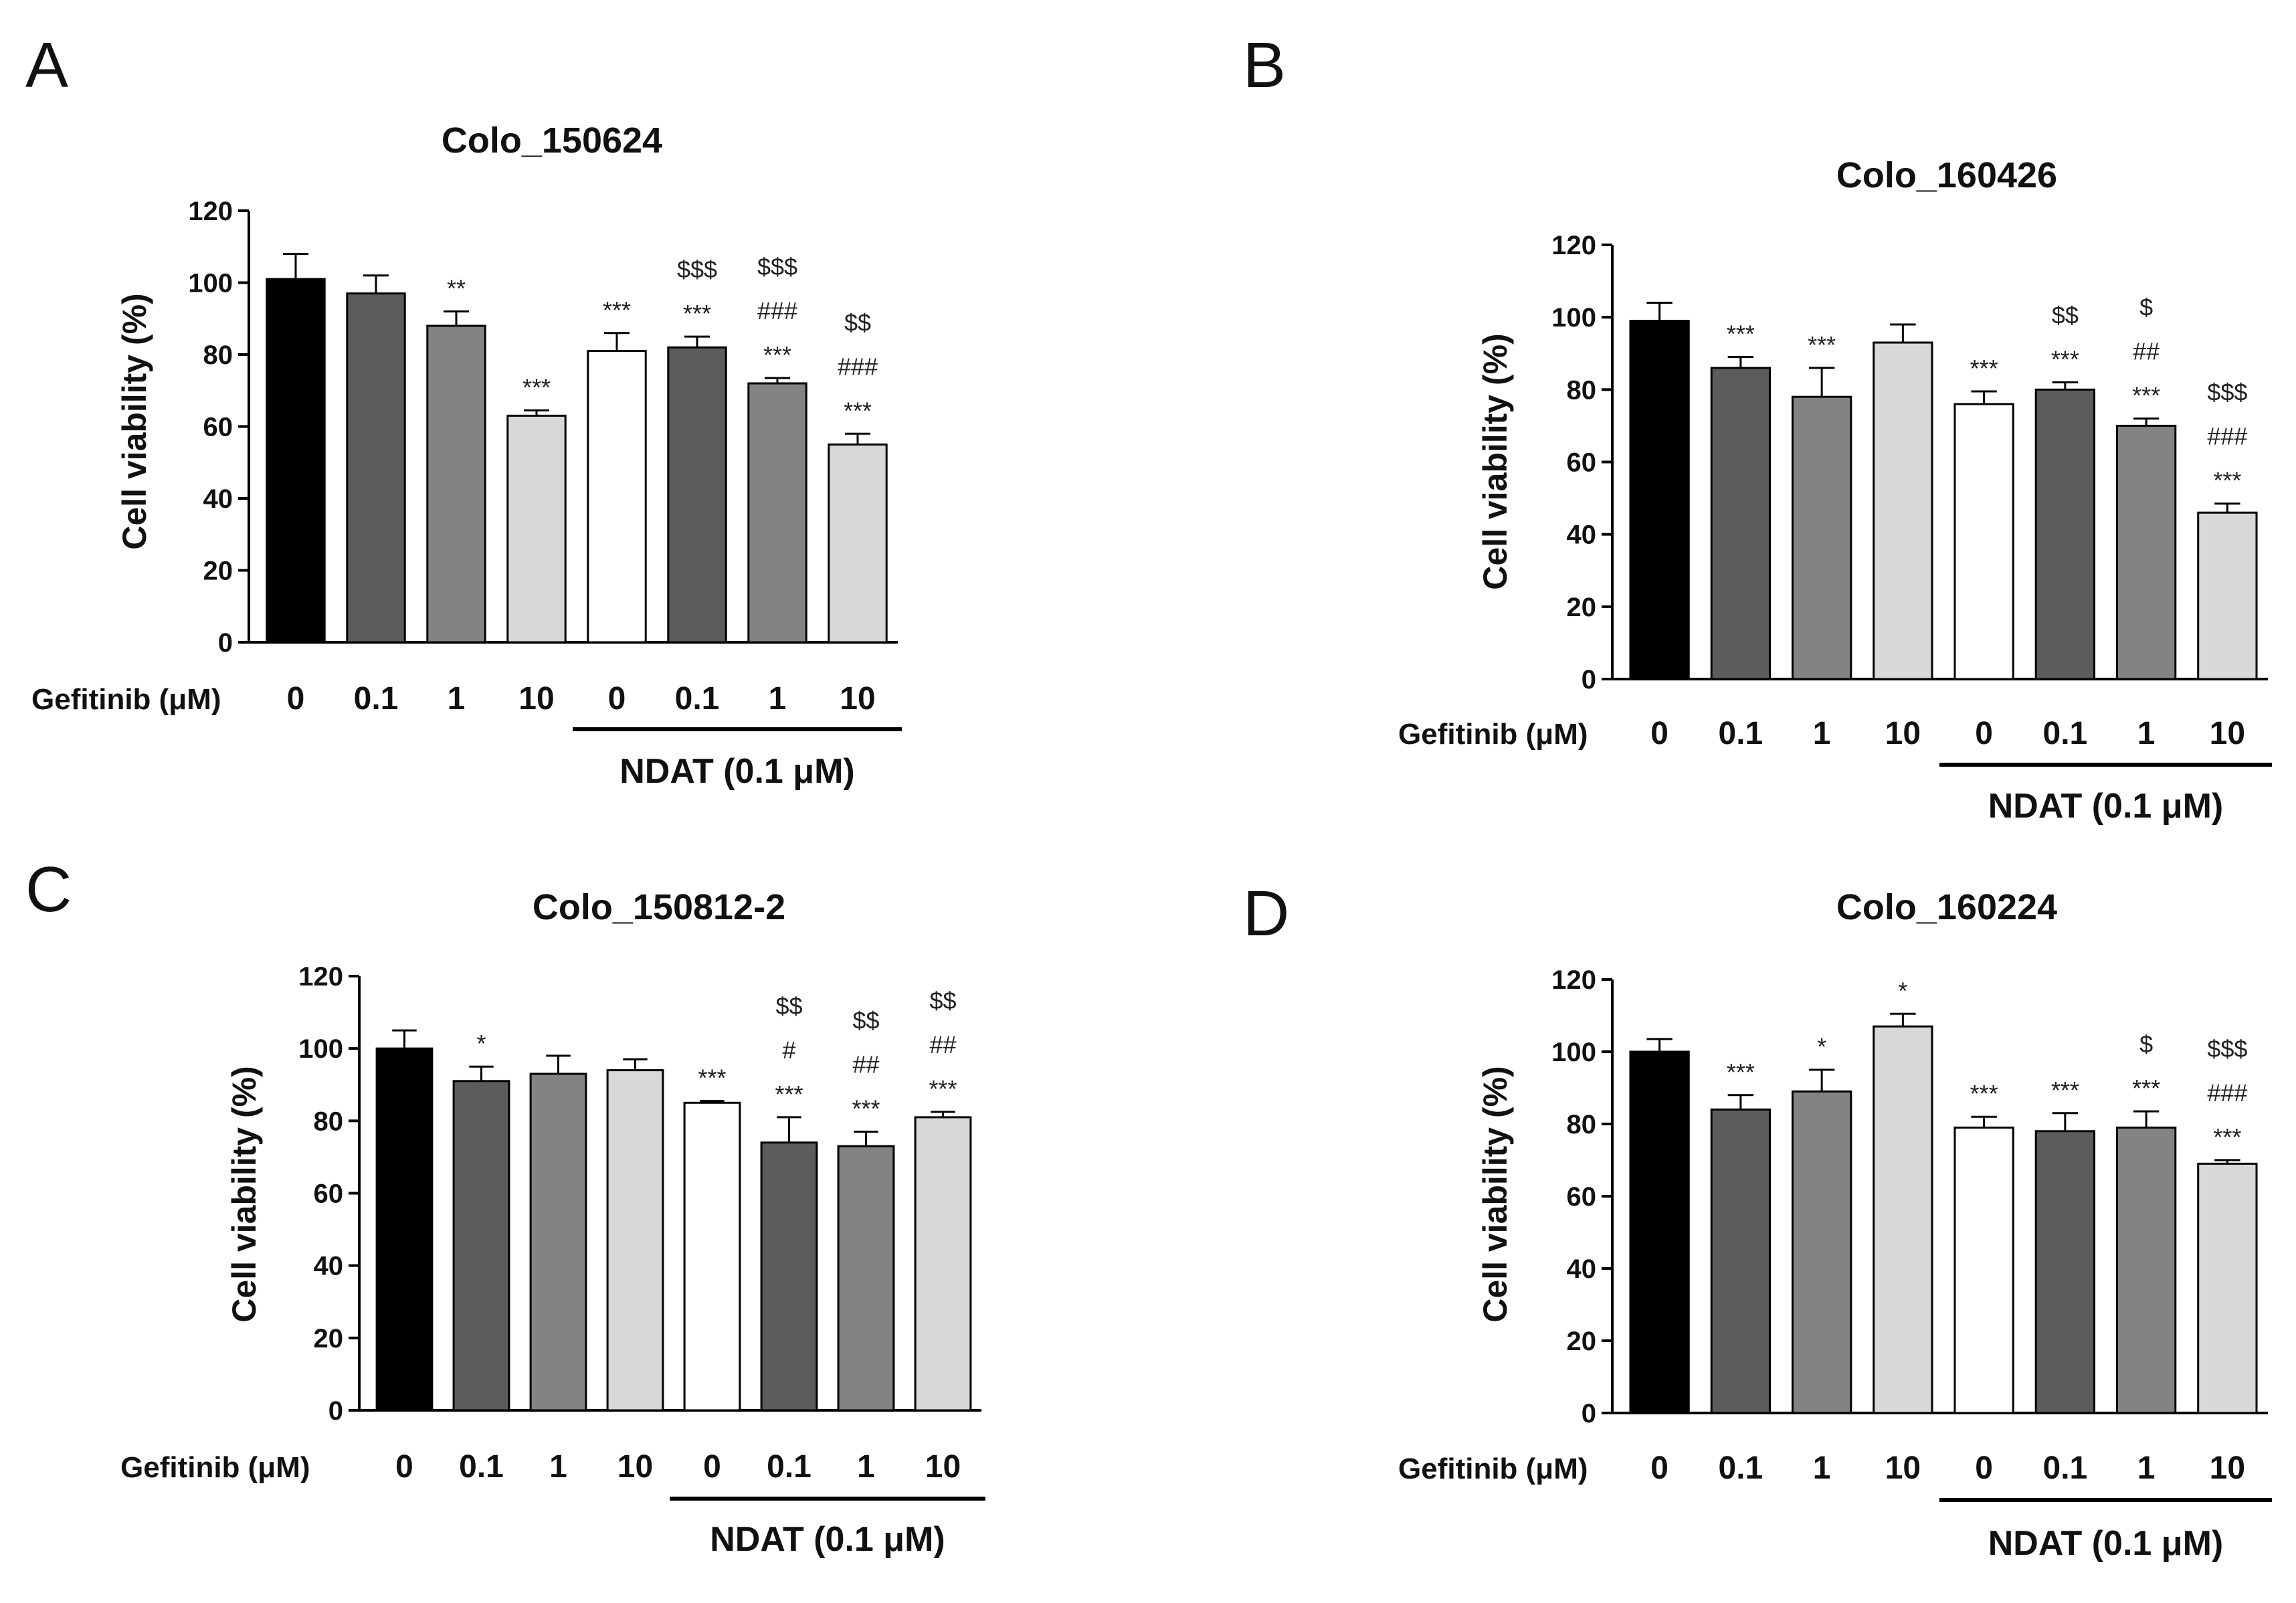 The image size is (2296, 1603). Describe the element at coordinates (536, 699) in the screenshot. I see `x-tick-label-a: 10` at that location.